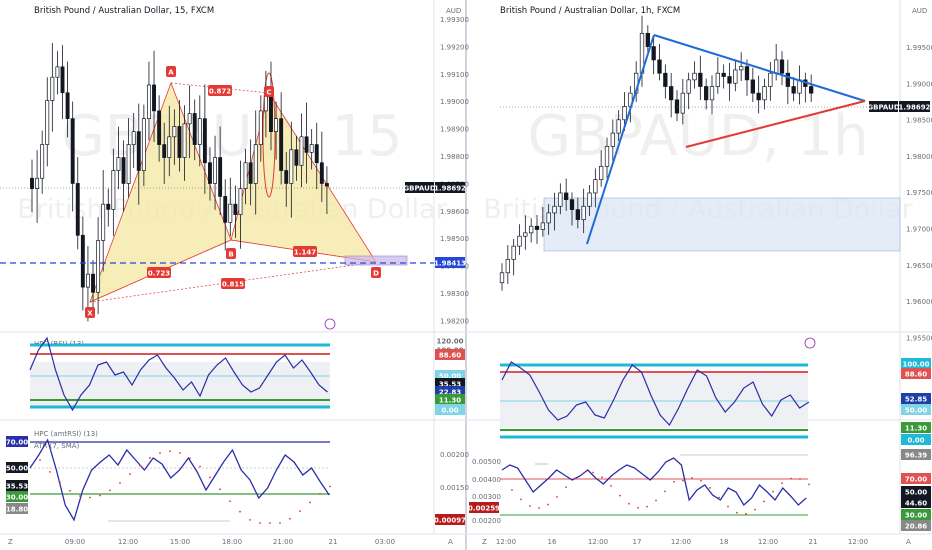 This screenshot has width=932, height=550. I want to click on right-last-price-tag: 1.98692, so click(915, 108).